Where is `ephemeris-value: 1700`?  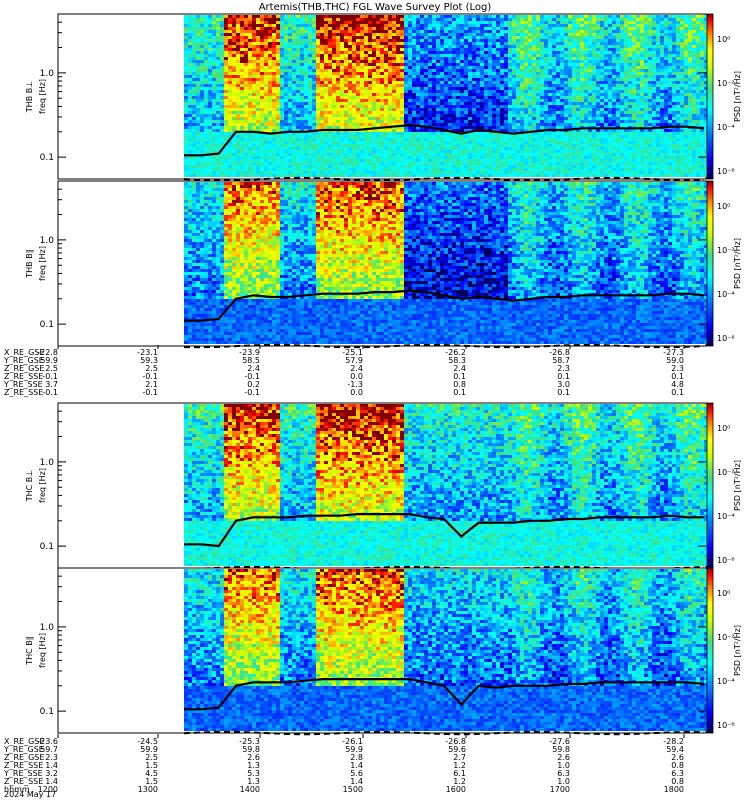
ephemeris-value: 1700 is located at coordinates (560, 789).